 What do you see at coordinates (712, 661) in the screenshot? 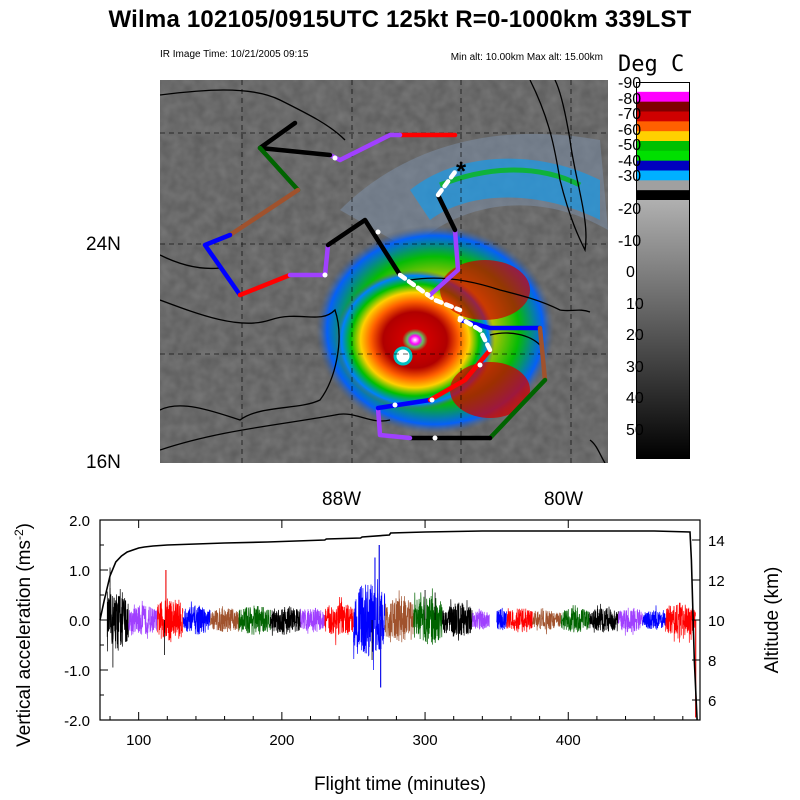
I see `y-right-tick-label: 8` at bounding box center [712, 661].